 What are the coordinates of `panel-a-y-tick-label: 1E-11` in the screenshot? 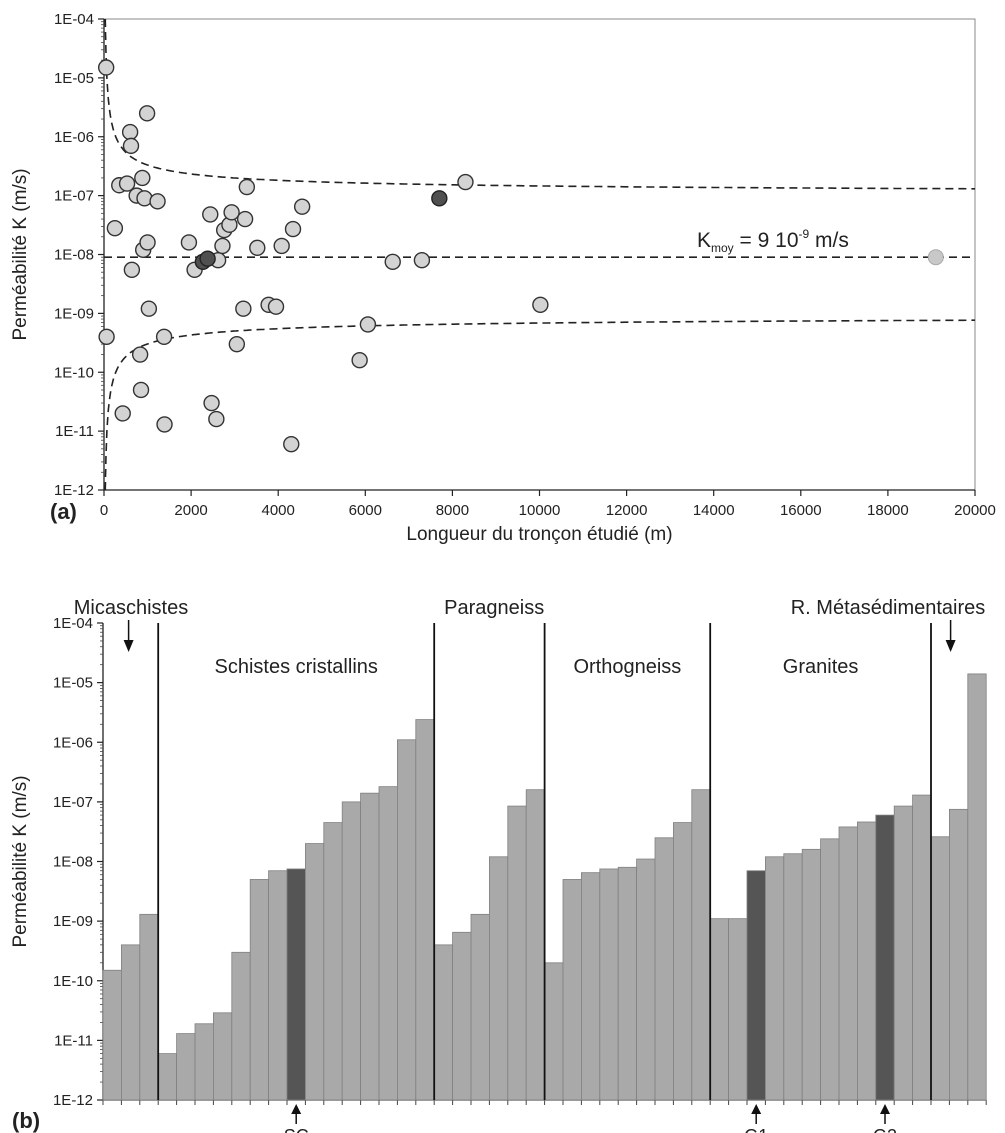 It's located at (74, 431).